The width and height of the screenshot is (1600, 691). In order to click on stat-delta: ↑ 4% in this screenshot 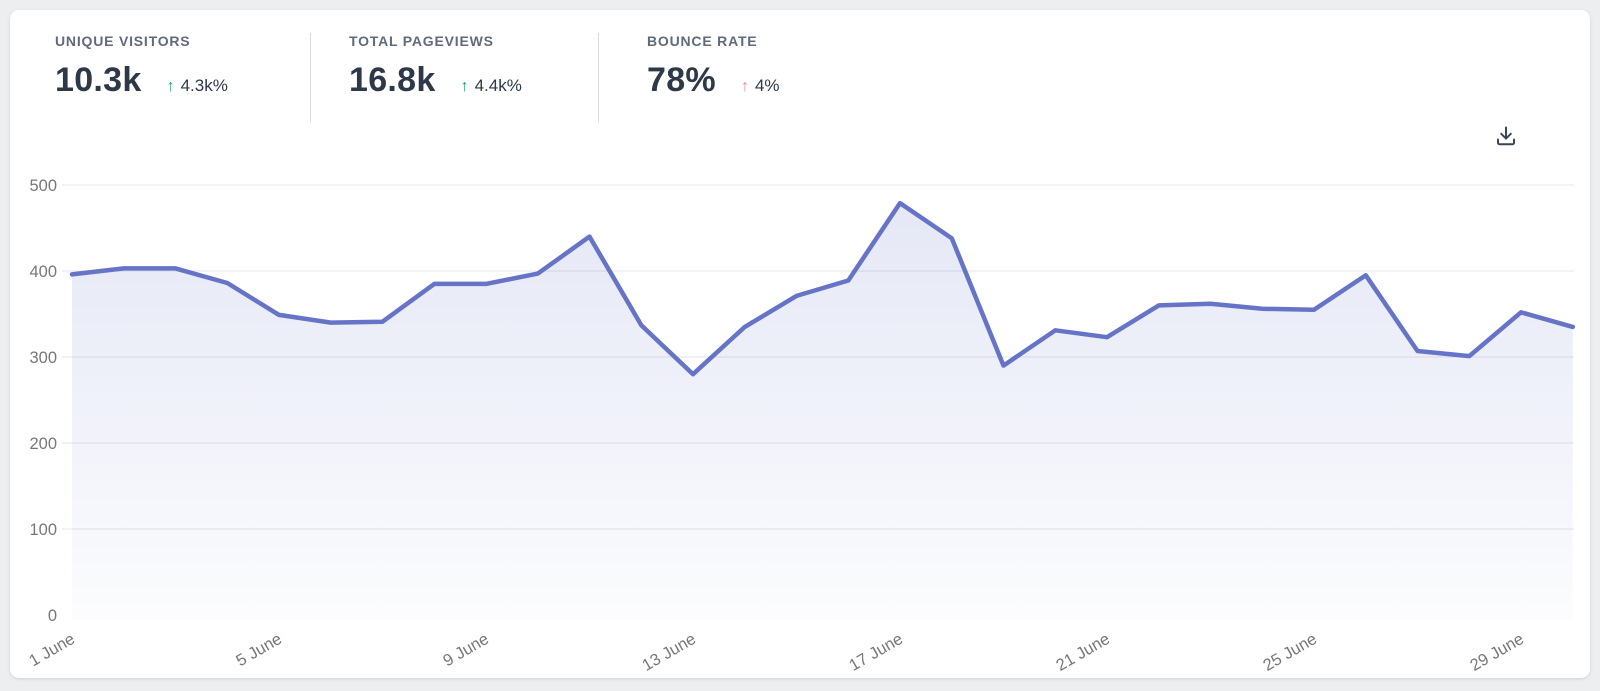, I will do `click(760, 86)`.